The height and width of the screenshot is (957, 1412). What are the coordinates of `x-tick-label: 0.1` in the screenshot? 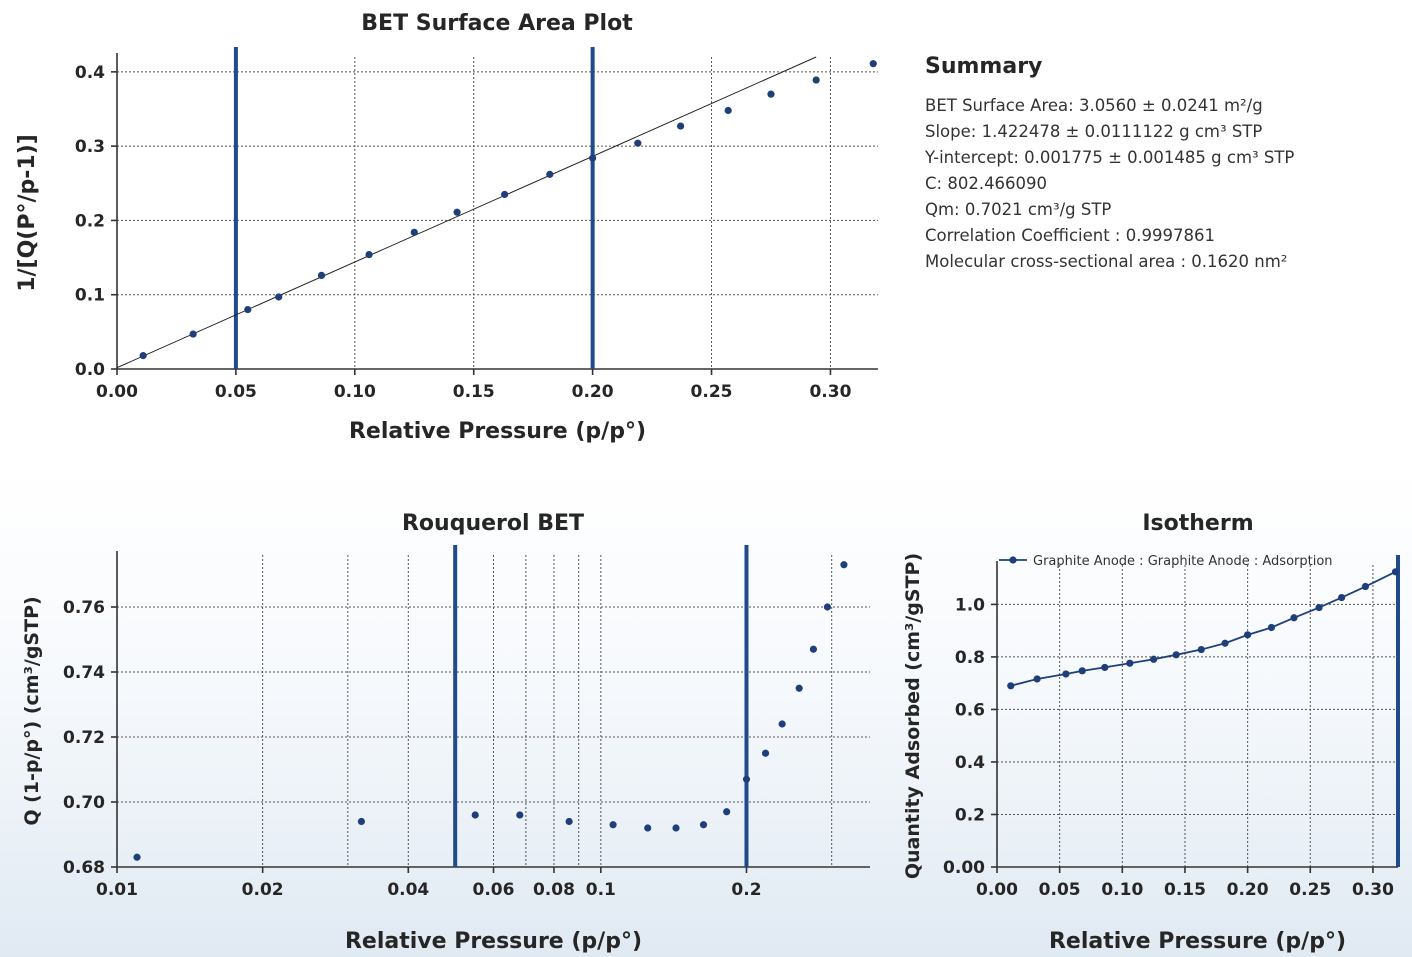 It's located at (601, 890).